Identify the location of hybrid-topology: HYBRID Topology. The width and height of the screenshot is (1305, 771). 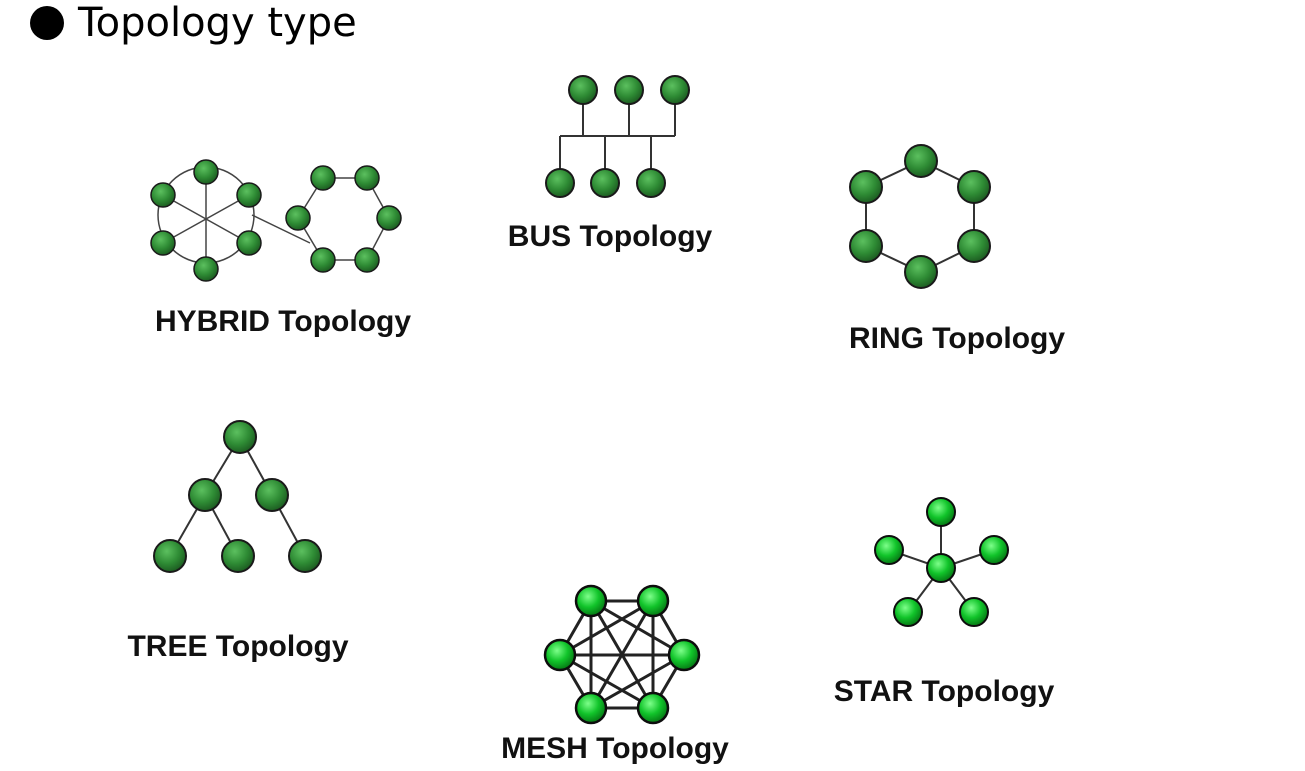
(280, 248).